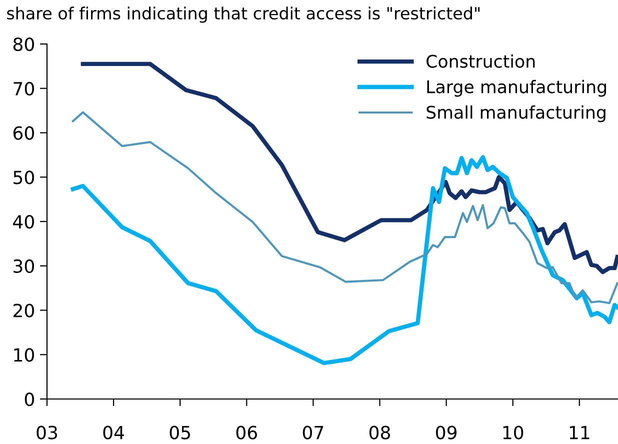 The width and height of the screenshot is (618, 444). What do you see at coordinates (113, 433) in the screenshot?
I see `x-tick-label: 04` at bounding box center [113, 433].